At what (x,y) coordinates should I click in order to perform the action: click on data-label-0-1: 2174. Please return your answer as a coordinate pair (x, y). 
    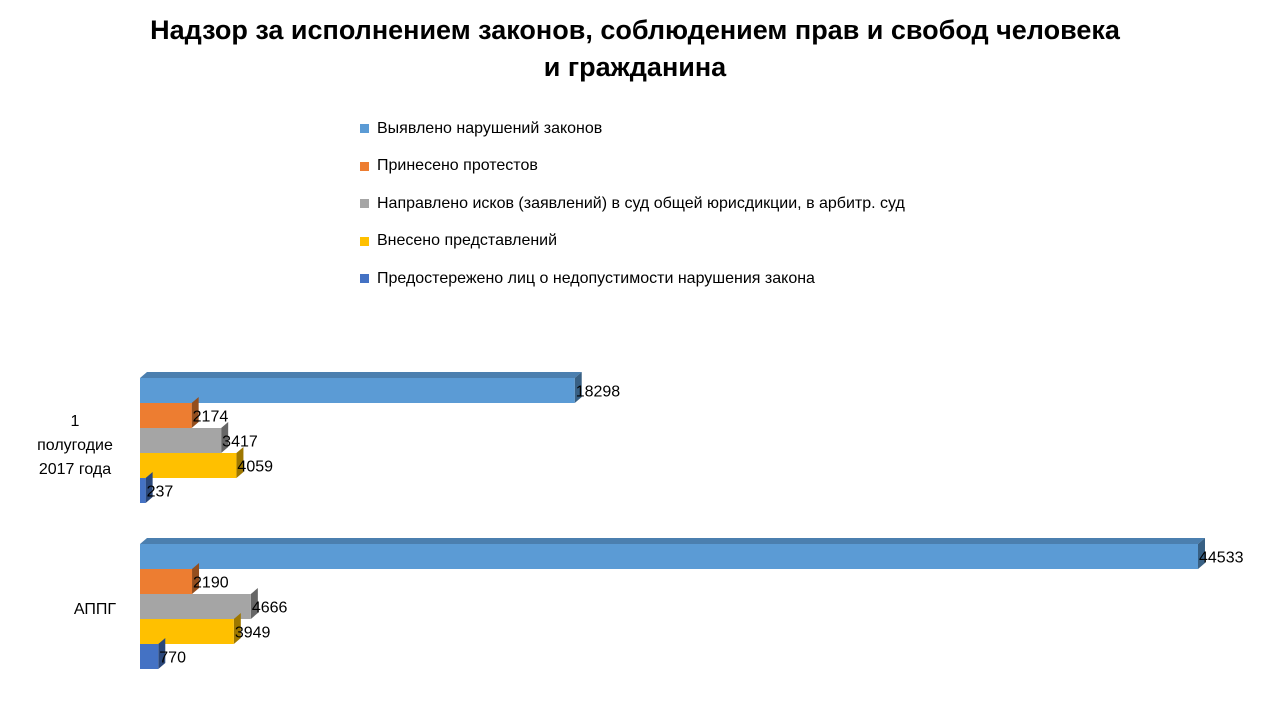
    Looking at the image, I should click on (211, 417).